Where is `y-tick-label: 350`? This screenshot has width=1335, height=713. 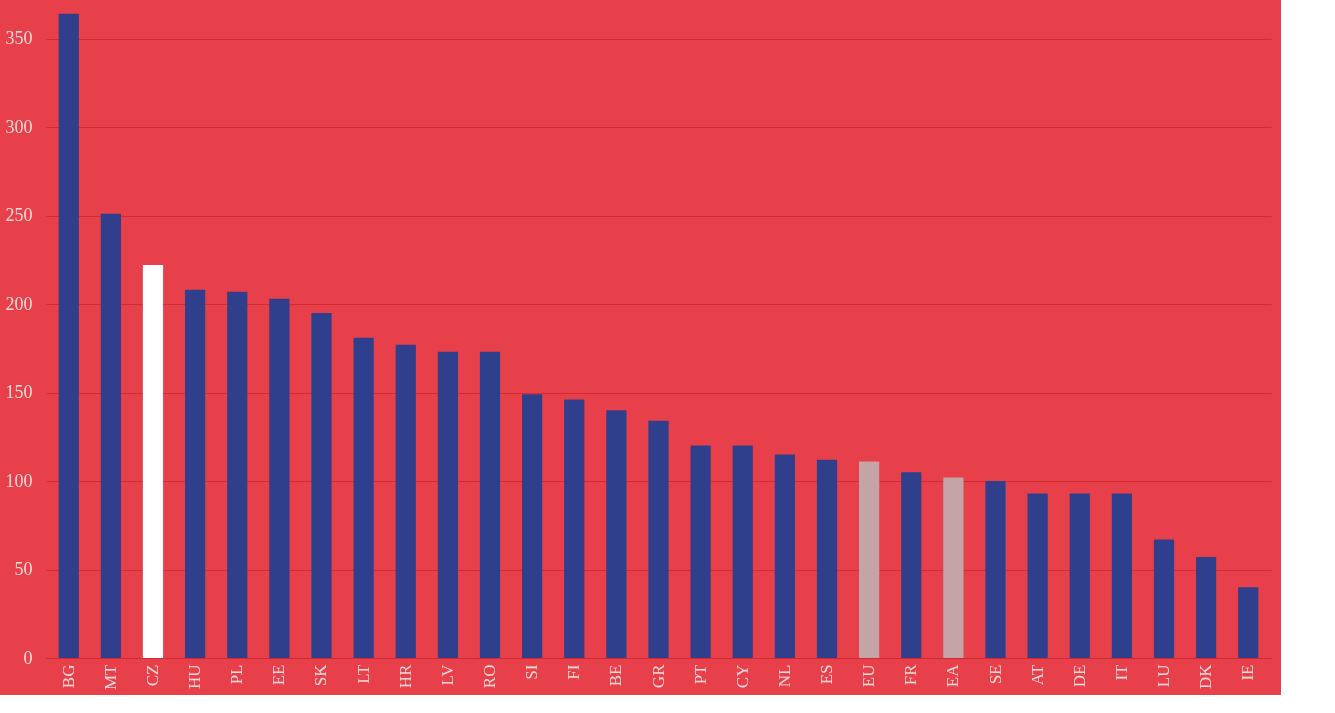 y-tick-label: 350 is located at coordinates (19, 38).